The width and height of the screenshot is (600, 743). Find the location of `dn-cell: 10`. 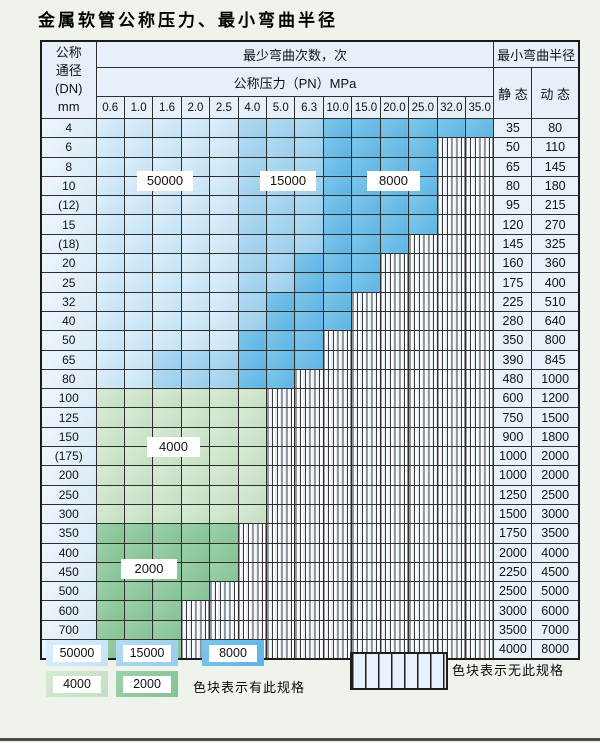

dn-cell: 10 is located at coordinates (68, 186).